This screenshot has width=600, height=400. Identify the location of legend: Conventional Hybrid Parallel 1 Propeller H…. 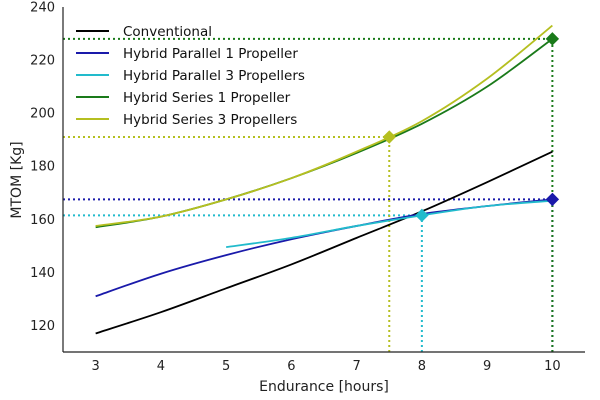
(190, 76).